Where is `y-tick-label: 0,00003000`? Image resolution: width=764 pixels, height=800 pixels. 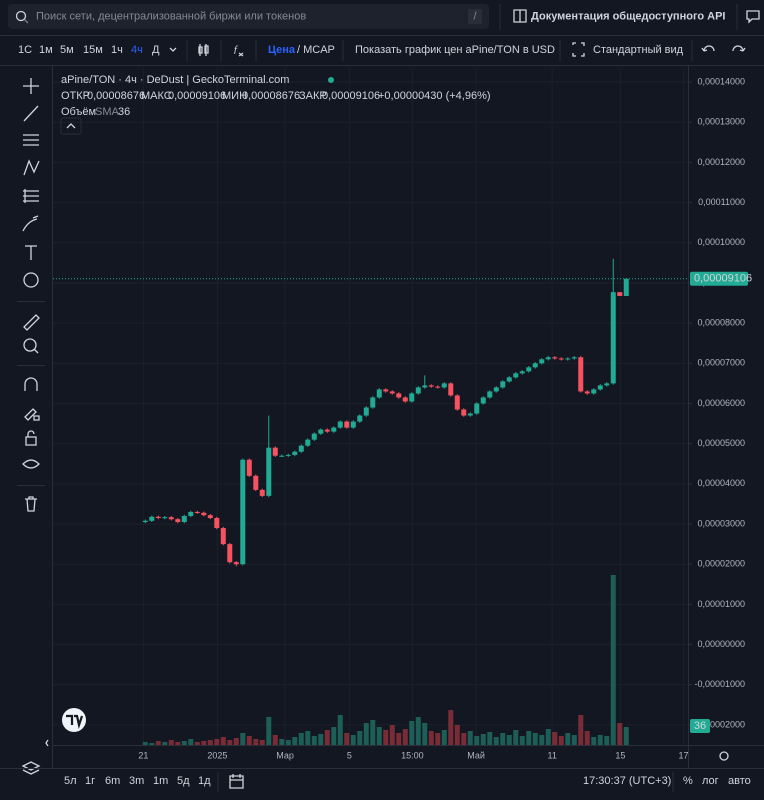 y-tick-label: 0,00003000 is located at coordinates (721, 523).